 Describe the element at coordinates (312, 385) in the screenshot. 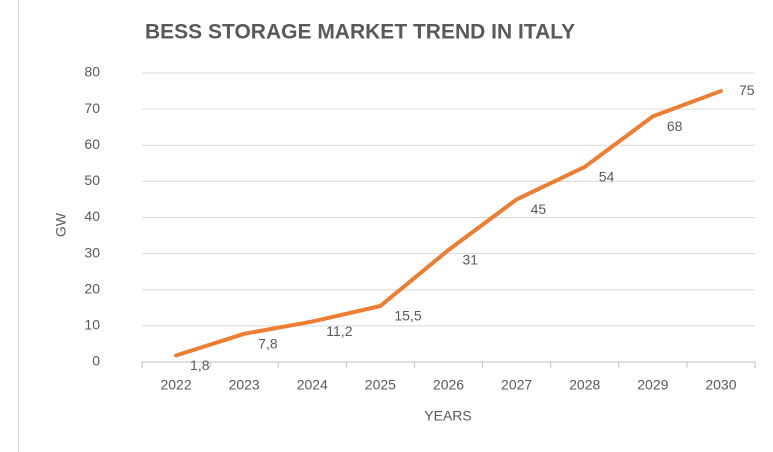

I see `x-tick-label: 2024` at that location.